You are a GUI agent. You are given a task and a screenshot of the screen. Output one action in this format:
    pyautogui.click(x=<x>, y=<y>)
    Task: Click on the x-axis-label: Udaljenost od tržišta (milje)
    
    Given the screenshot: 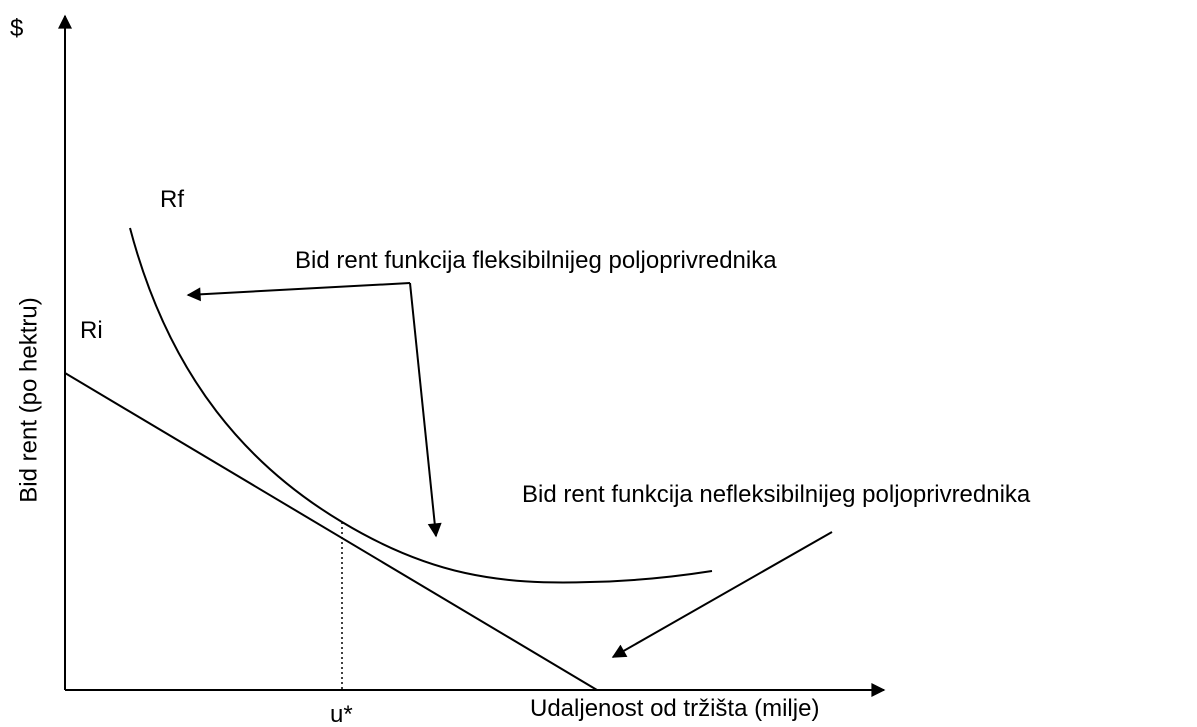 What is the action you would take?
    pyautogui.click(x=674, y=708)
    